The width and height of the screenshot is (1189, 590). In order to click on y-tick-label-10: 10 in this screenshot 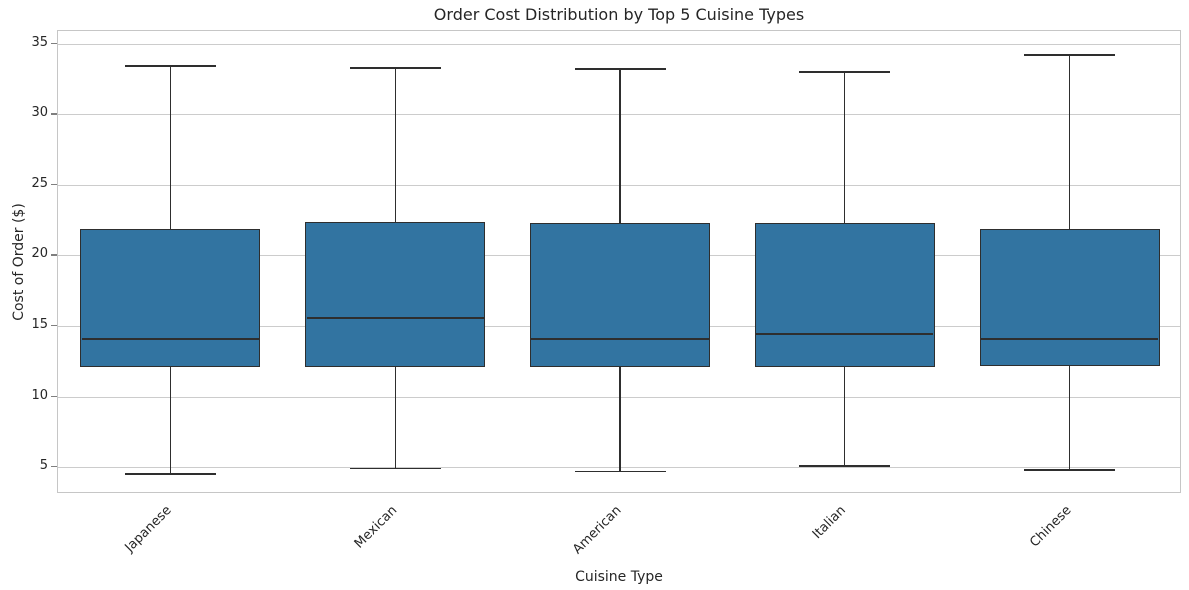, I will do `click(39, 395)`.